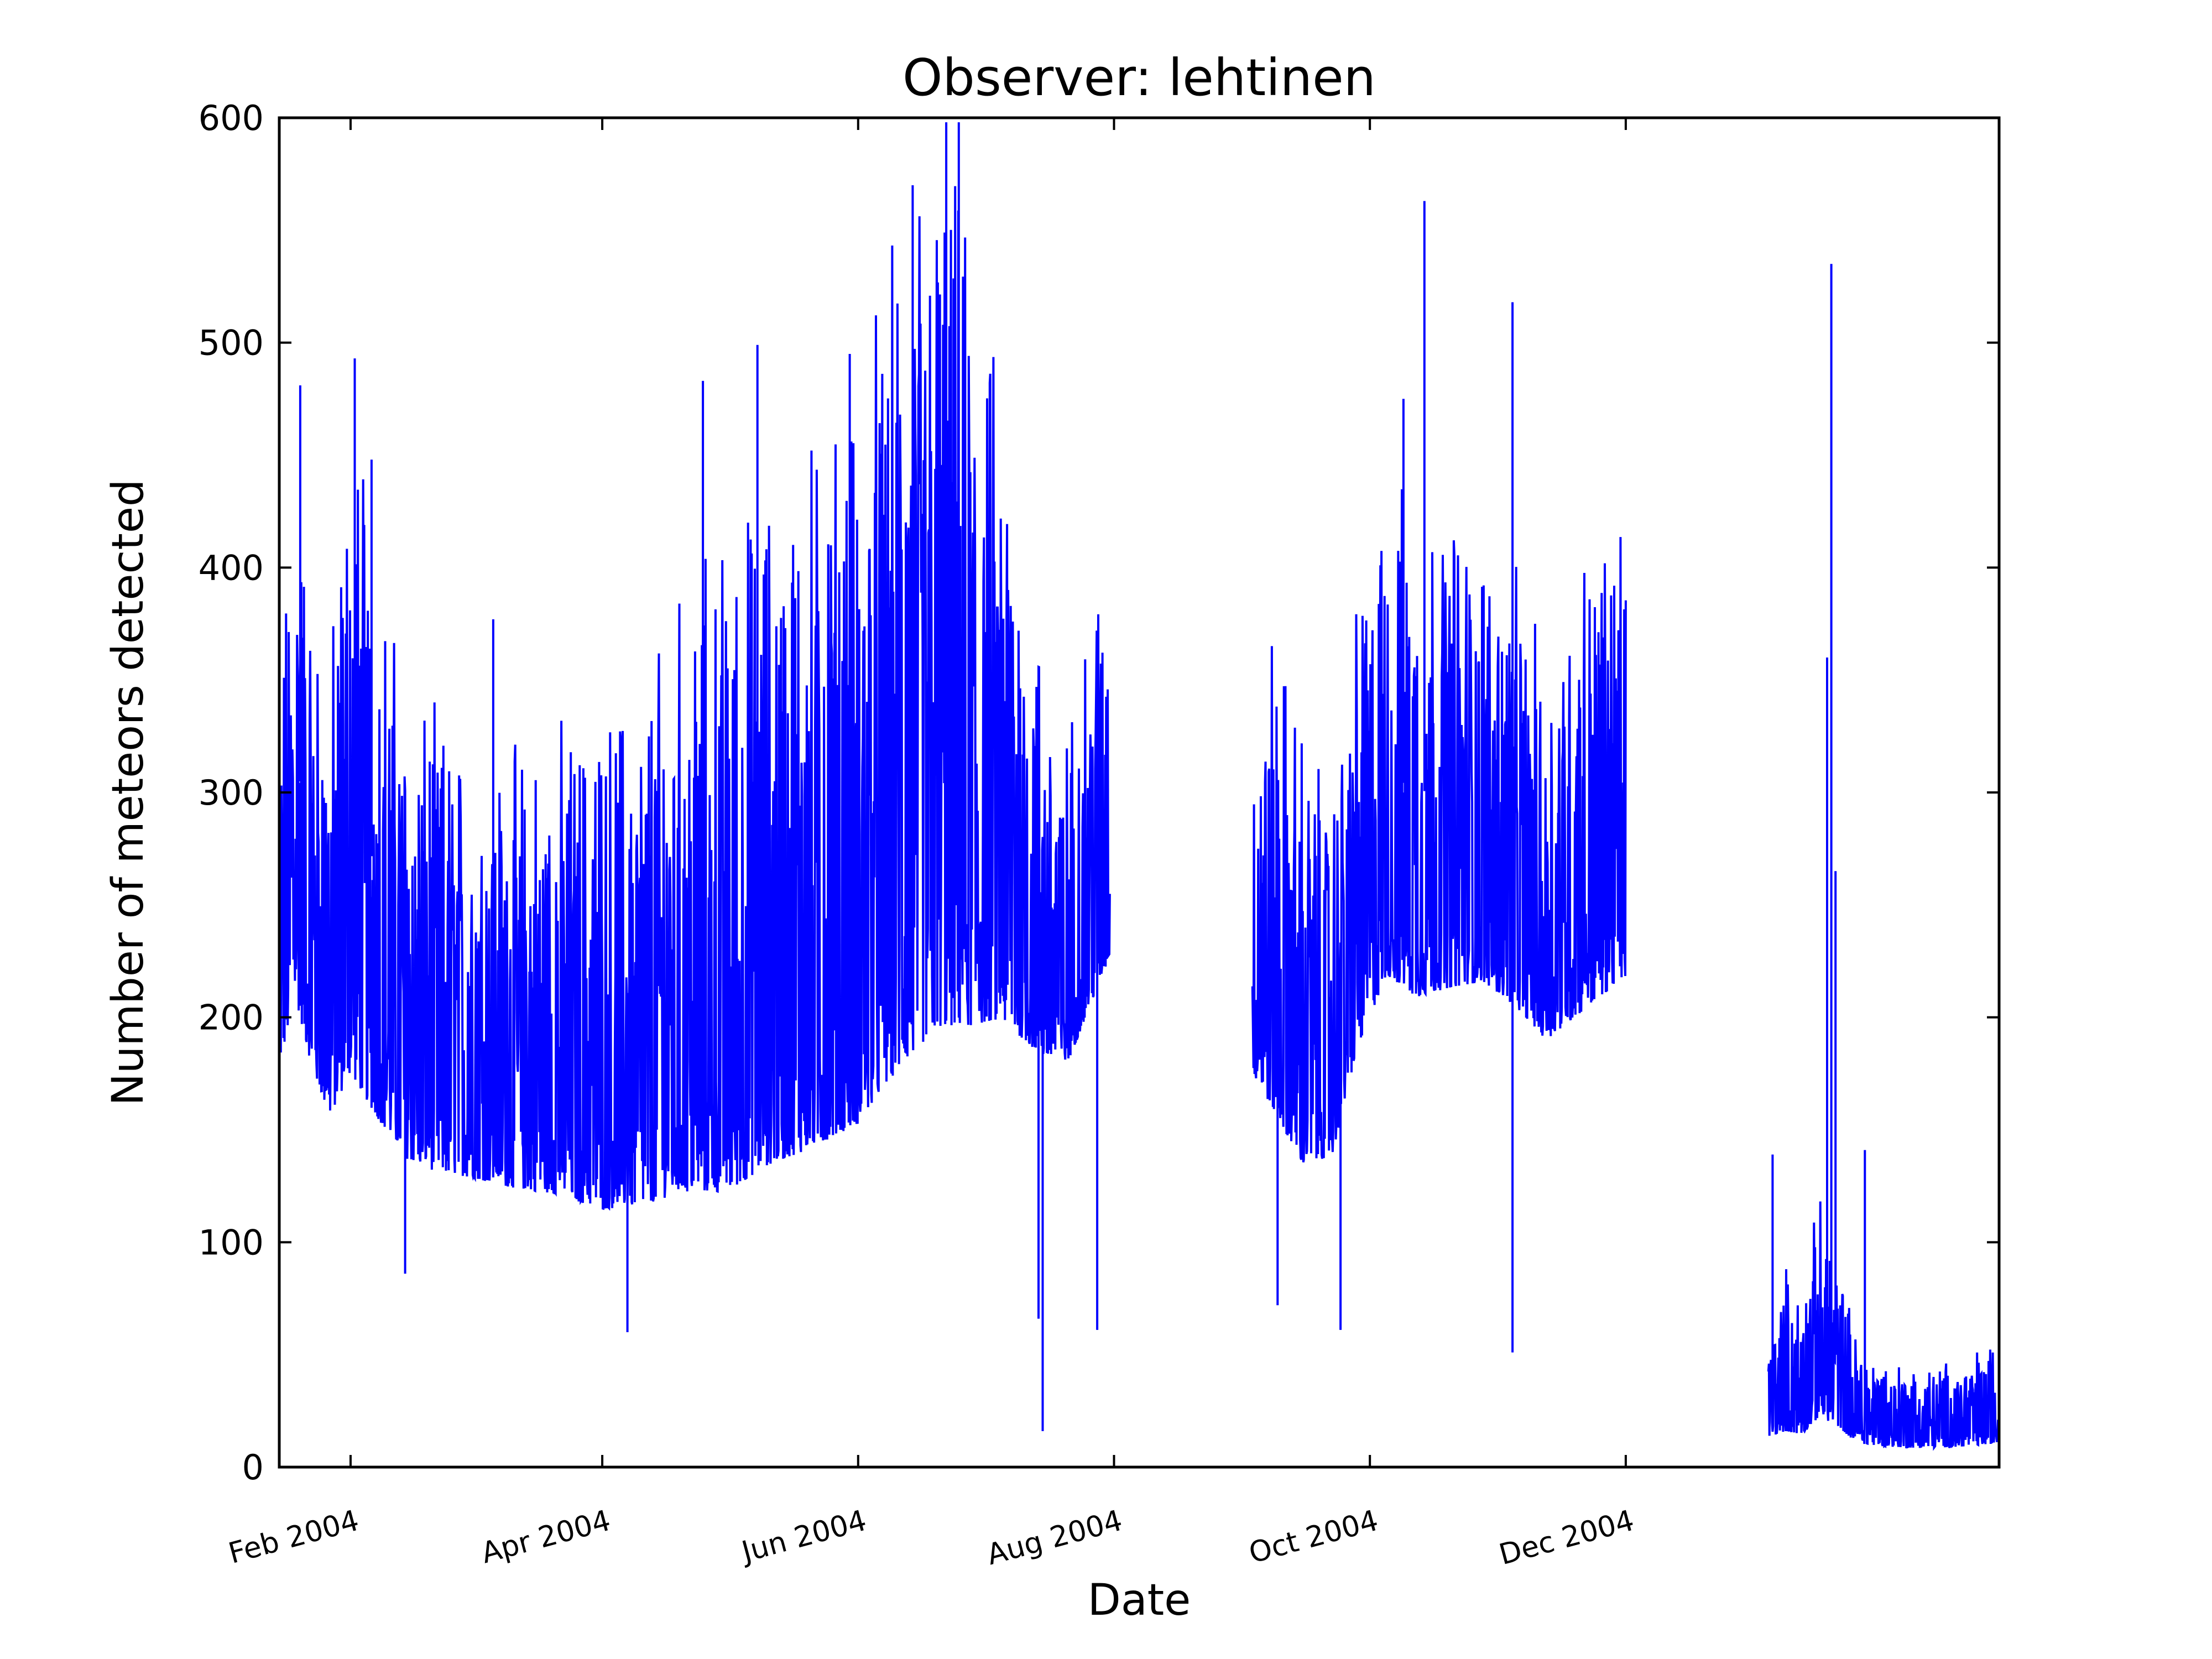 The image size is (2212, 1659). What do you see at coordinates (232, 1018) in the screenshot?
I see `y-tick-label: 200` at bounding box center [232, 1018].